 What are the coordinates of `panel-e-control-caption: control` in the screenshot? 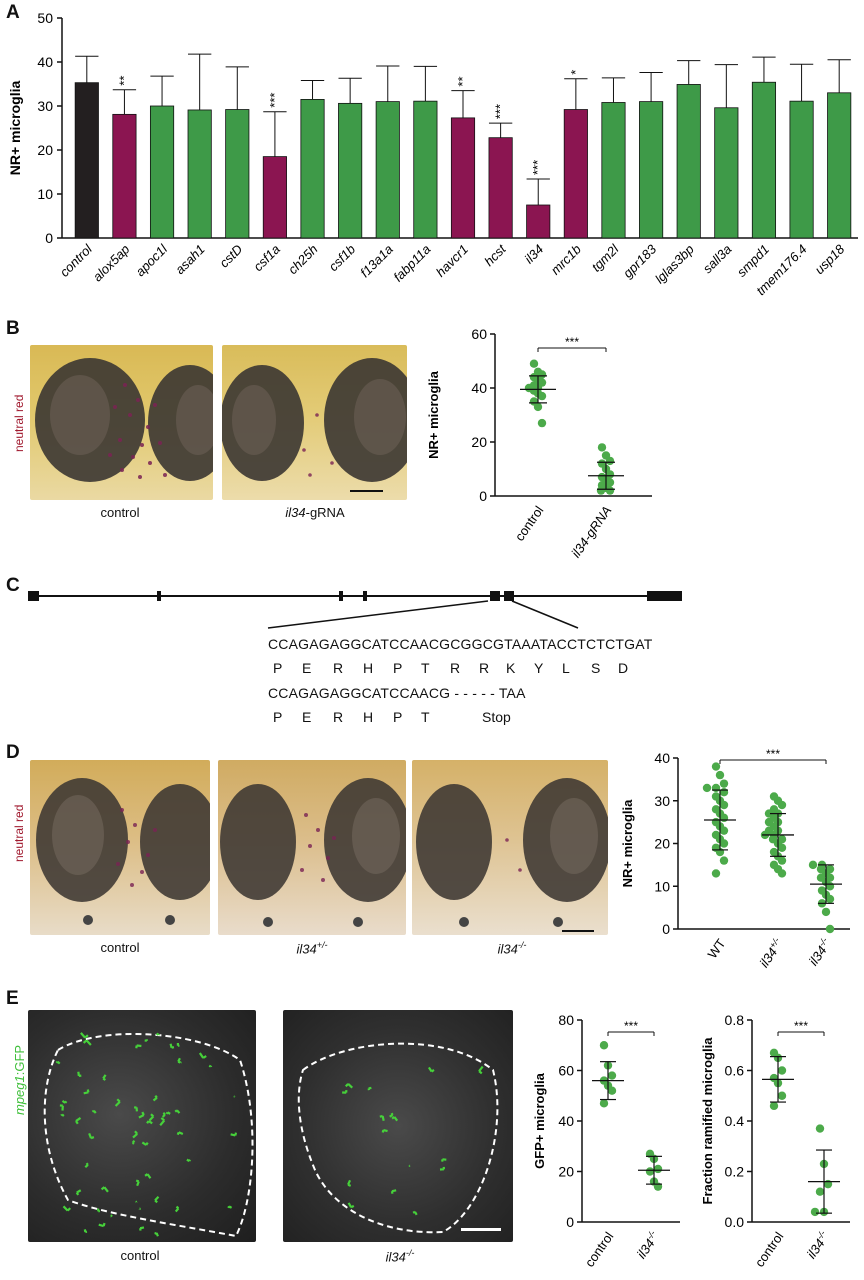 It's located at (140, 1255).